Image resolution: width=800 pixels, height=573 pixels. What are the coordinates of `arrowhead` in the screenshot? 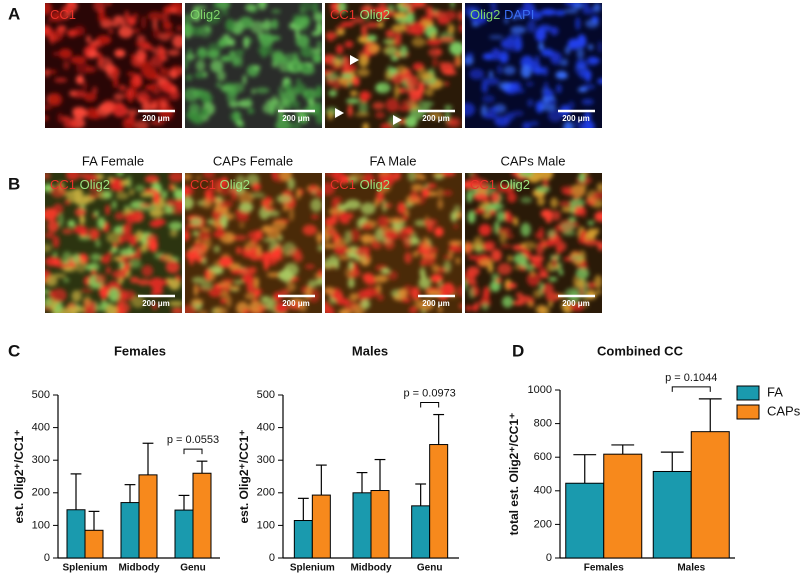 It's located at (397, 120).